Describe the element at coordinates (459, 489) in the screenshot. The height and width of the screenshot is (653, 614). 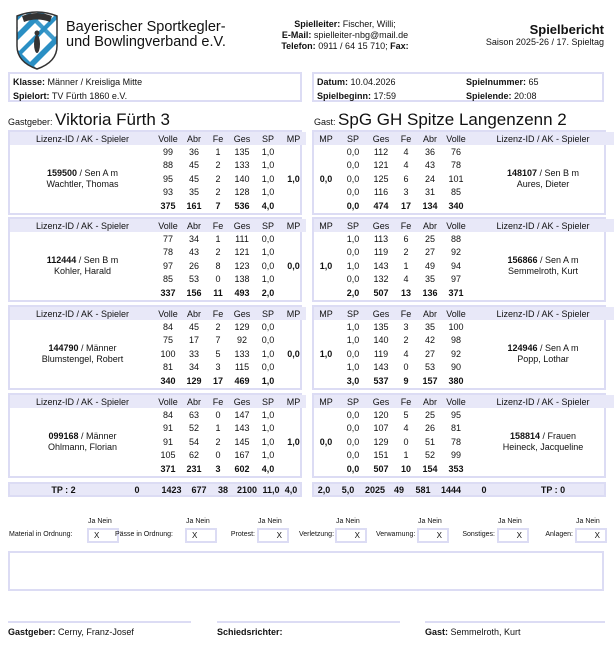
I see `guest-summary-row: 2,0 5,0 2025 49 581 1444 0 TP : 0` at that location.